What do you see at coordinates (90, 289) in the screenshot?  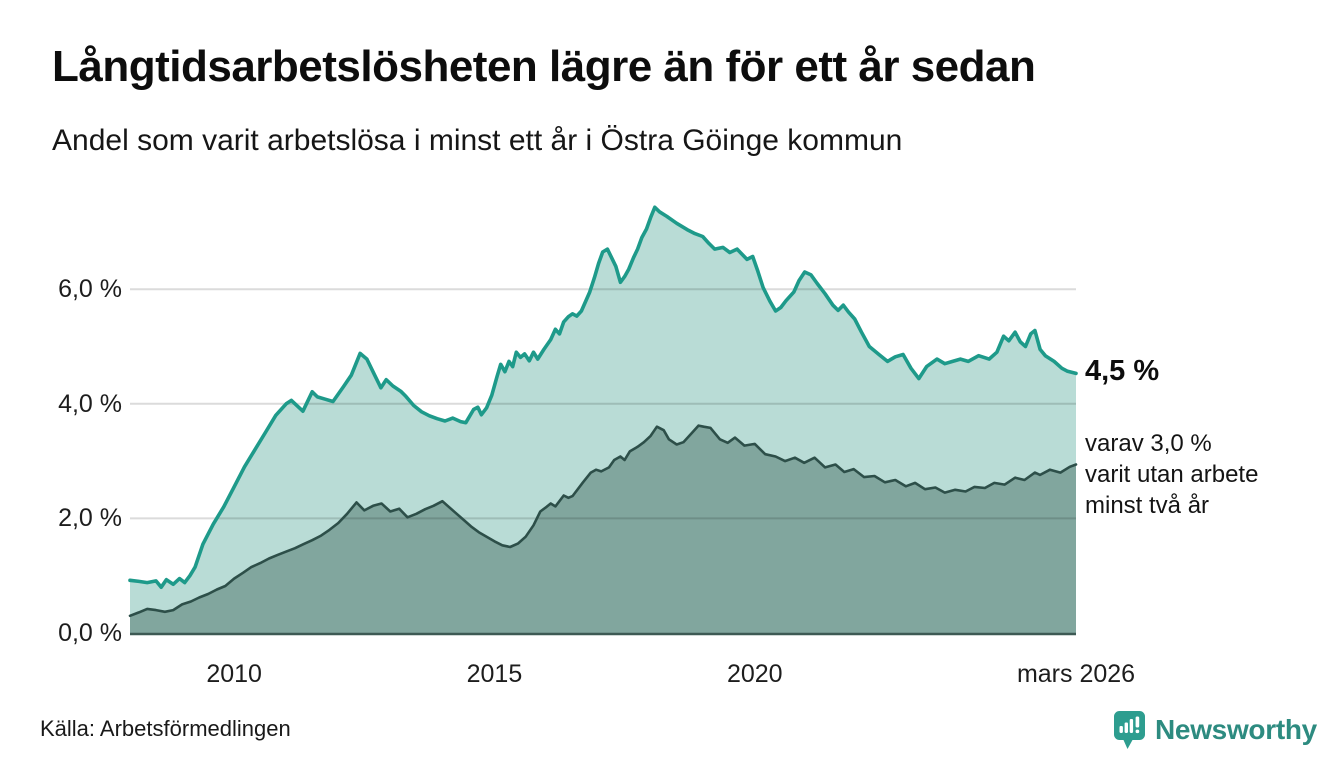 I see `y-axis-tick-label: 6,0 %` at bounding box center [90, 289].